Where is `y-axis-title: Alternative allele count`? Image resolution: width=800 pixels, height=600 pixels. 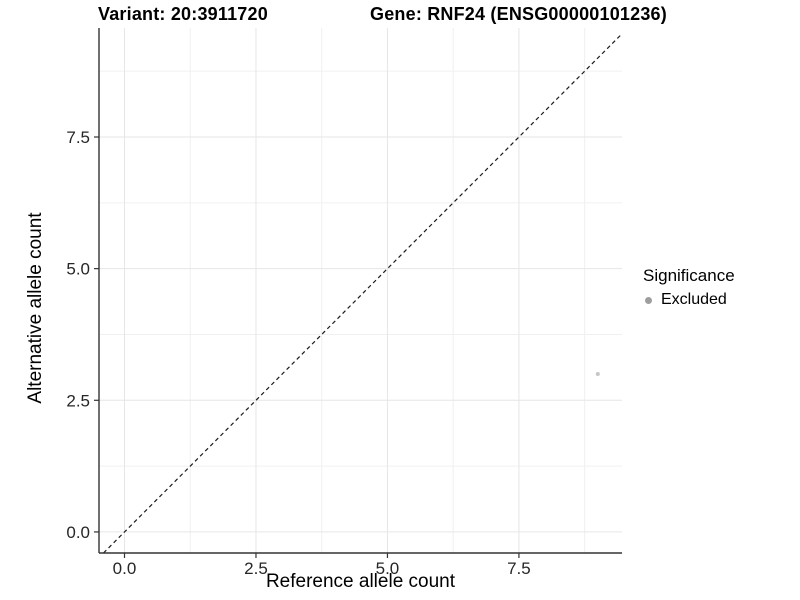
y-axis-title: Alternative allele count is located at coordinates (35, 308).